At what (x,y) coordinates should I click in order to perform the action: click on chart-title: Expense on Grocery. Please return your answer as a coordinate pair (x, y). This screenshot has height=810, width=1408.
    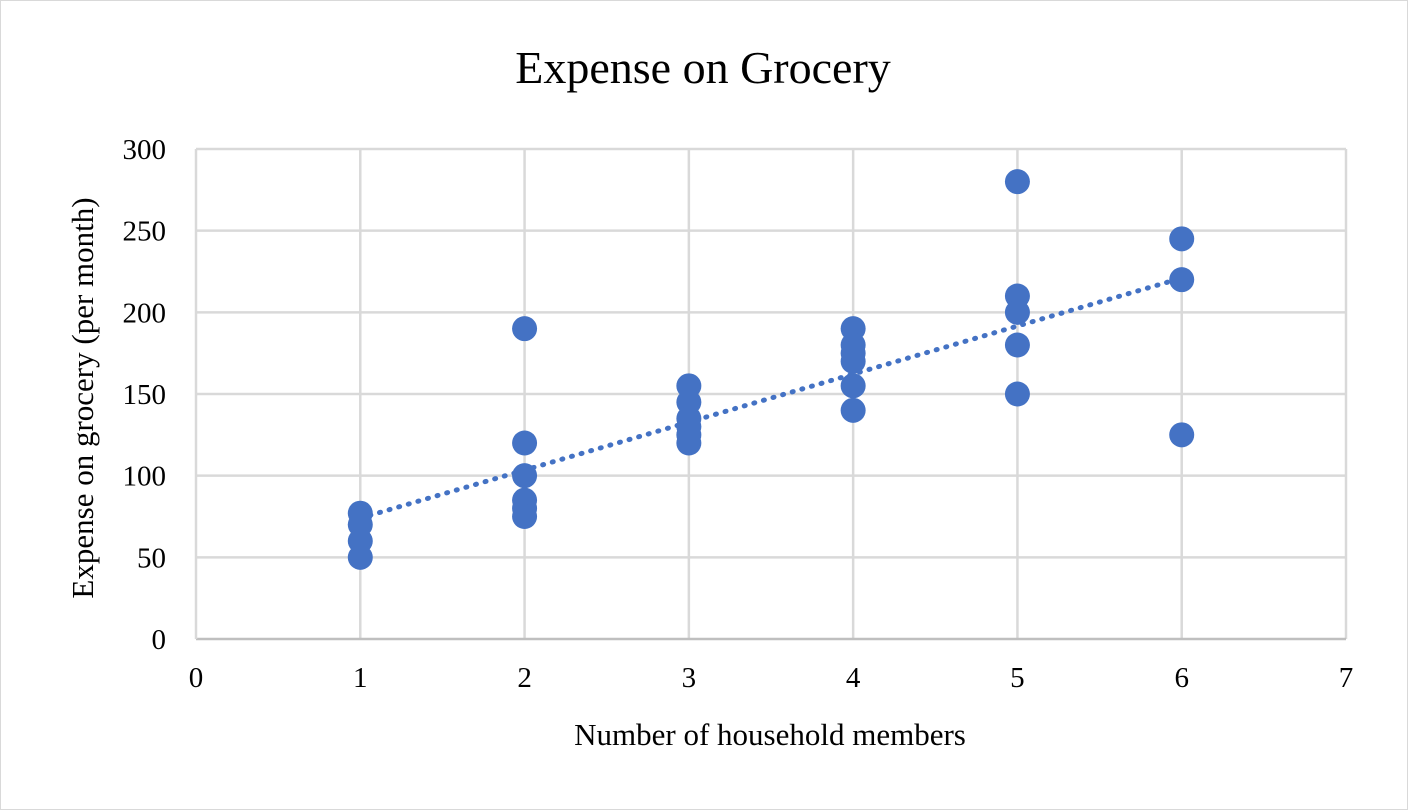
    Looking at the image, I should click on (703, 67).